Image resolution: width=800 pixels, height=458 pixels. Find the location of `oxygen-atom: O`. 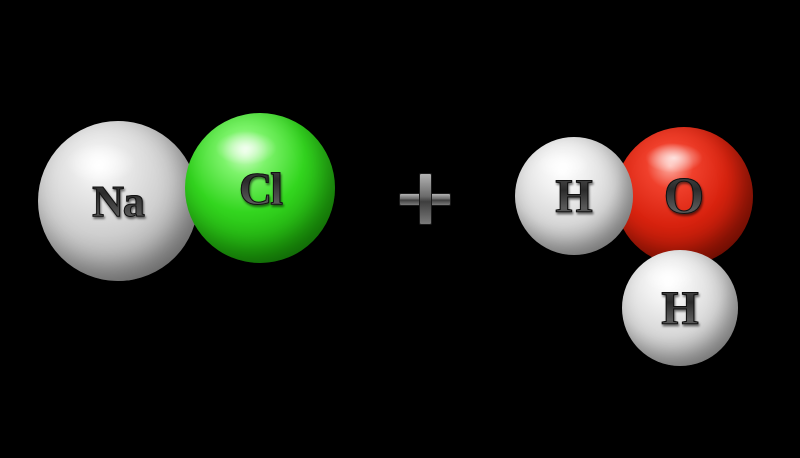

oxygen-atom: O is located at coordinates (684, 196).